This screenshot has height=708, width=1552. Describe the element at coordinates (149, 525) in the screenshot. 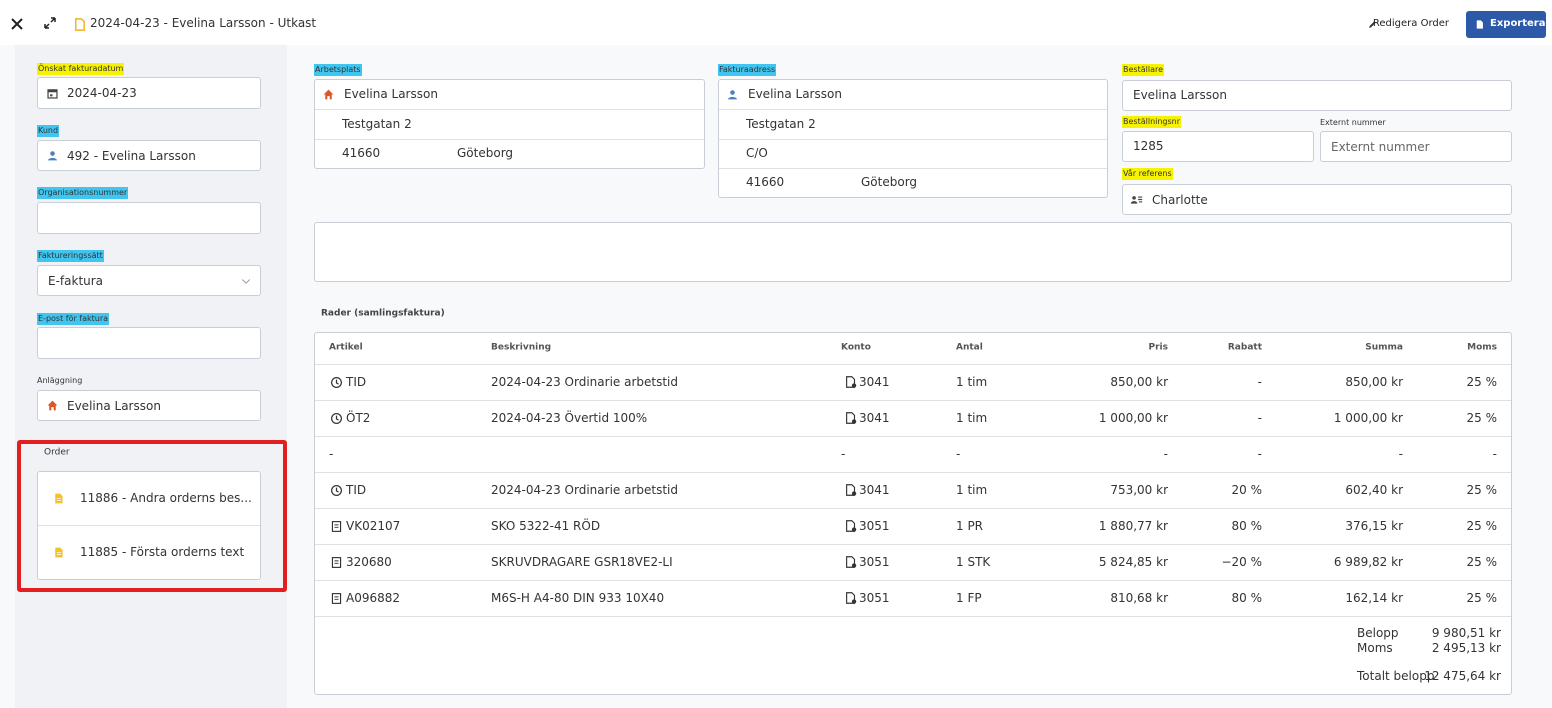

I see `order-divider` at that location.